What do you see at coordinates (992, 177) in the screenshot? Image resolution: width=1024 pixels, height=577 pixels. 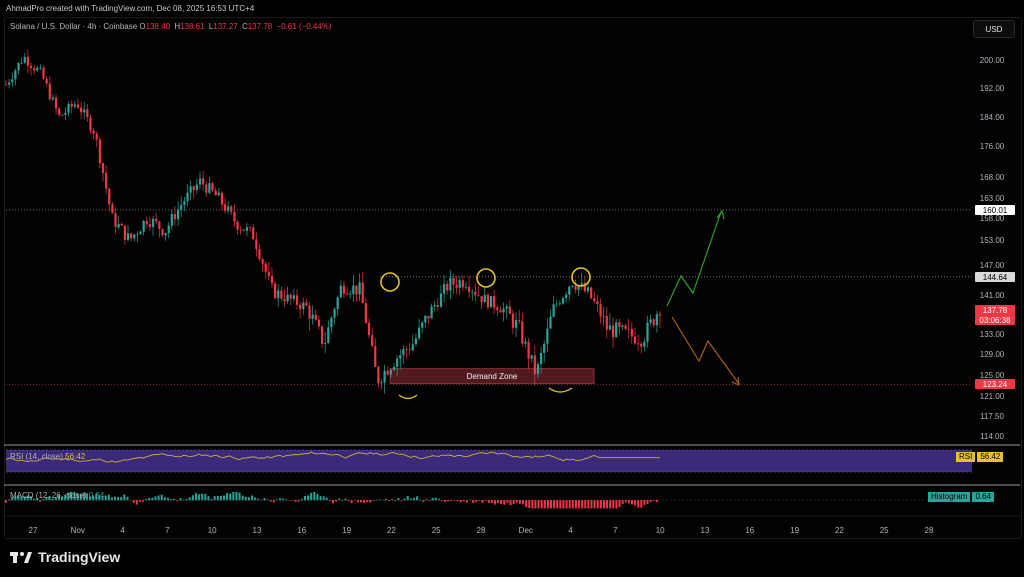 I see `price-tick: 168.00` at bounding box center [992, 177].